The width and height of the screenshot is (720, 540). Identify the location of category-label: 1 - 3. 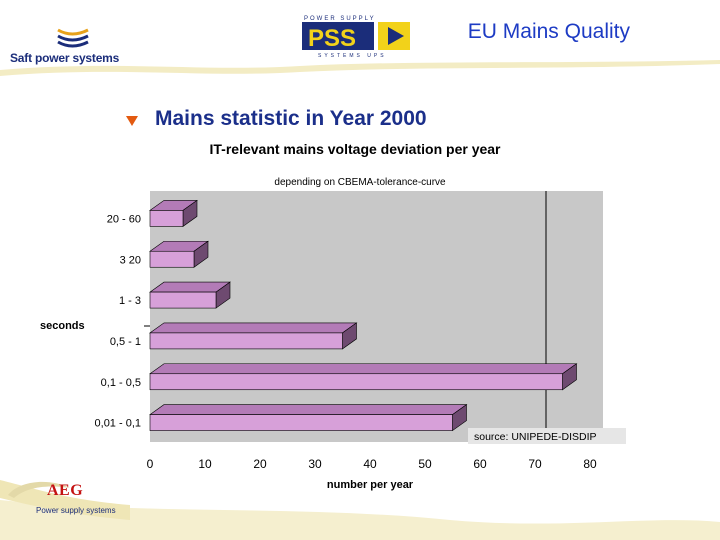
(130, 301).